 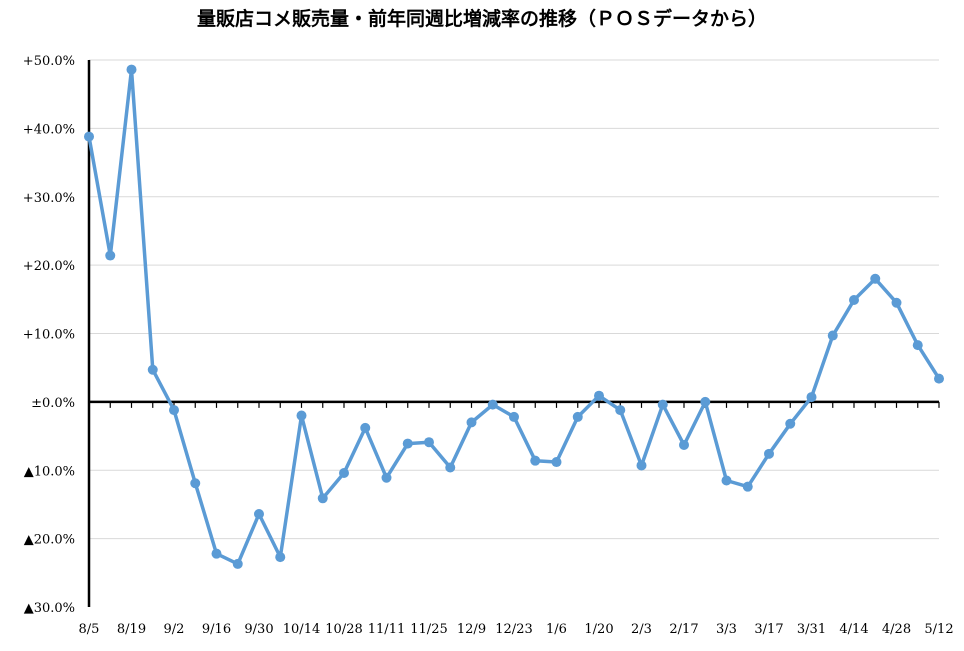 I want to click on y-tick-label: ±0.0%, so click(x=53, y=403).